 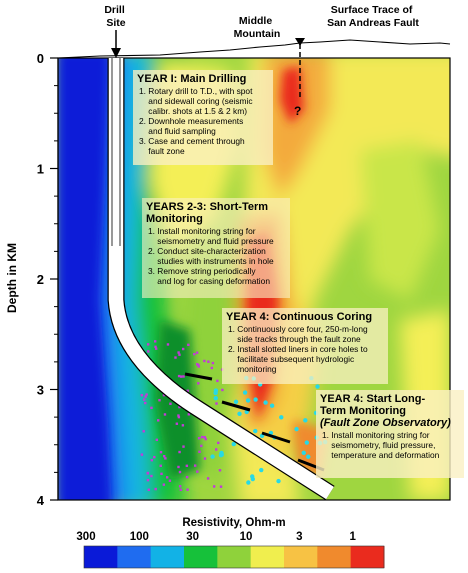 I want to click on depth-axis-label: Depth in KM, so click(x=12, y=278).